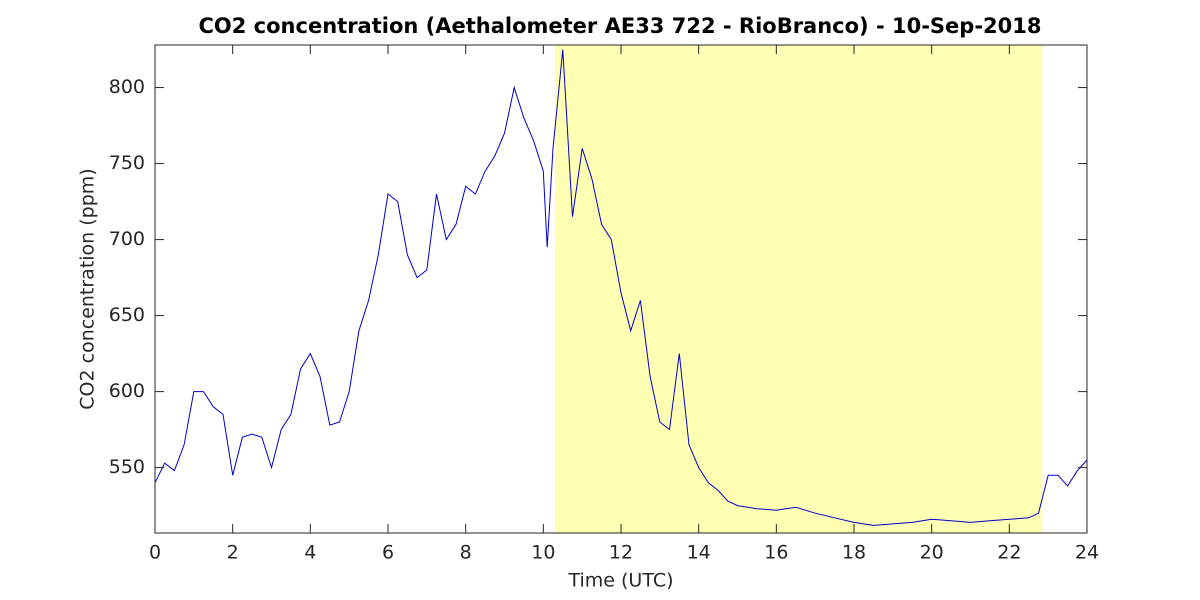 Image resolution: width=1200 pixels, height=600 pixels. Describe the element at coordinates (127, 315) in the screenshot. I see `y-tick-label: 650` at that location.